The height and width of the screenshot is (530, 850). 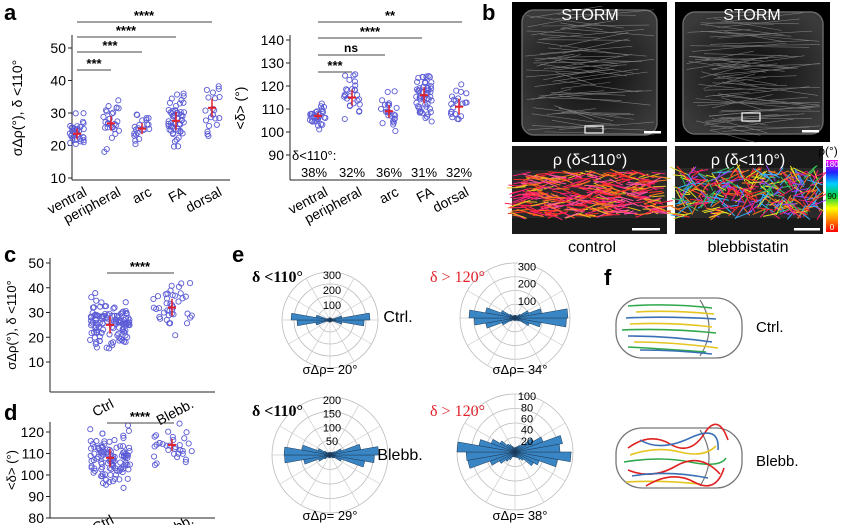 I want to click on condition-label: Blebb., so click(x=399, y=455).